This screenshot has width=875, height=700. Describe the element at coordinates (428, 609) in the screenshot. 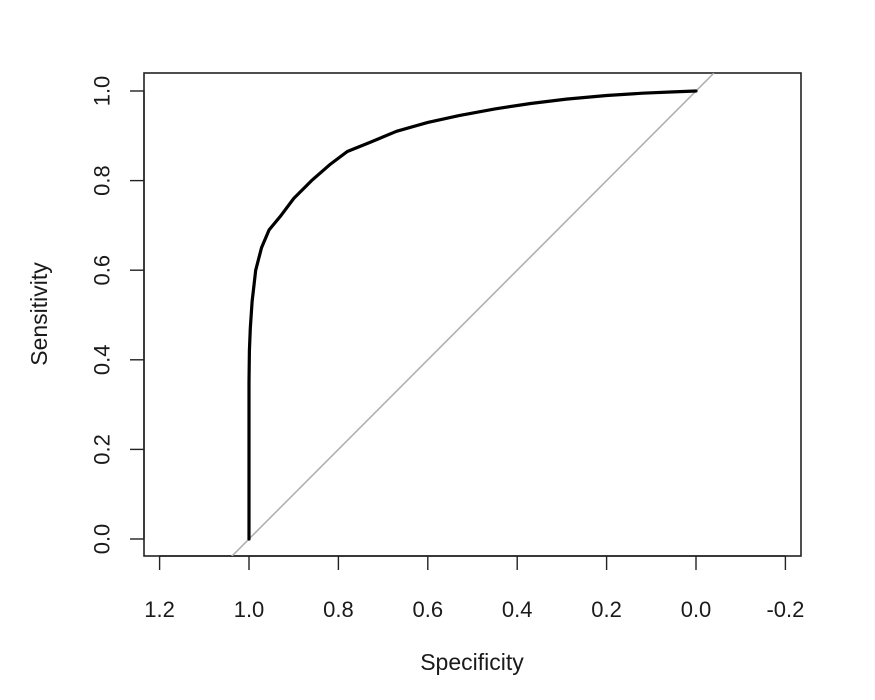

I see `x-tick-label: 0.6` at that location.